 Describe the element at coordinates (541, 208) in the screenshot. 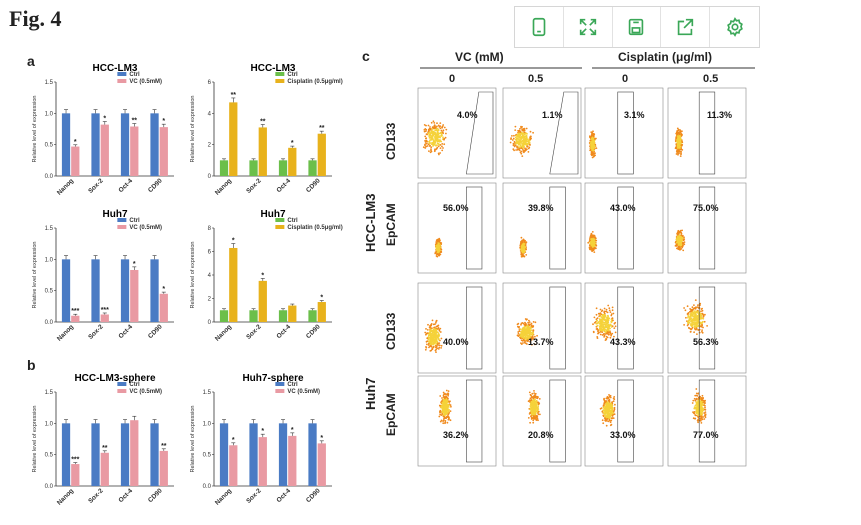

I see `flow-percentage: 39.8%` at that location.